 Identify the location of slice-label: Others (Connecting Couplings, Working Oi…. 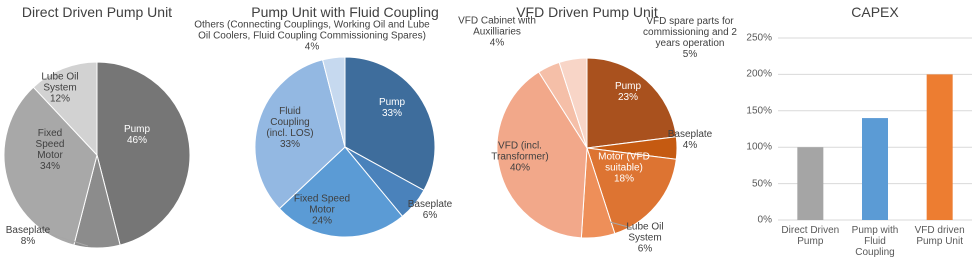
(312, 36).